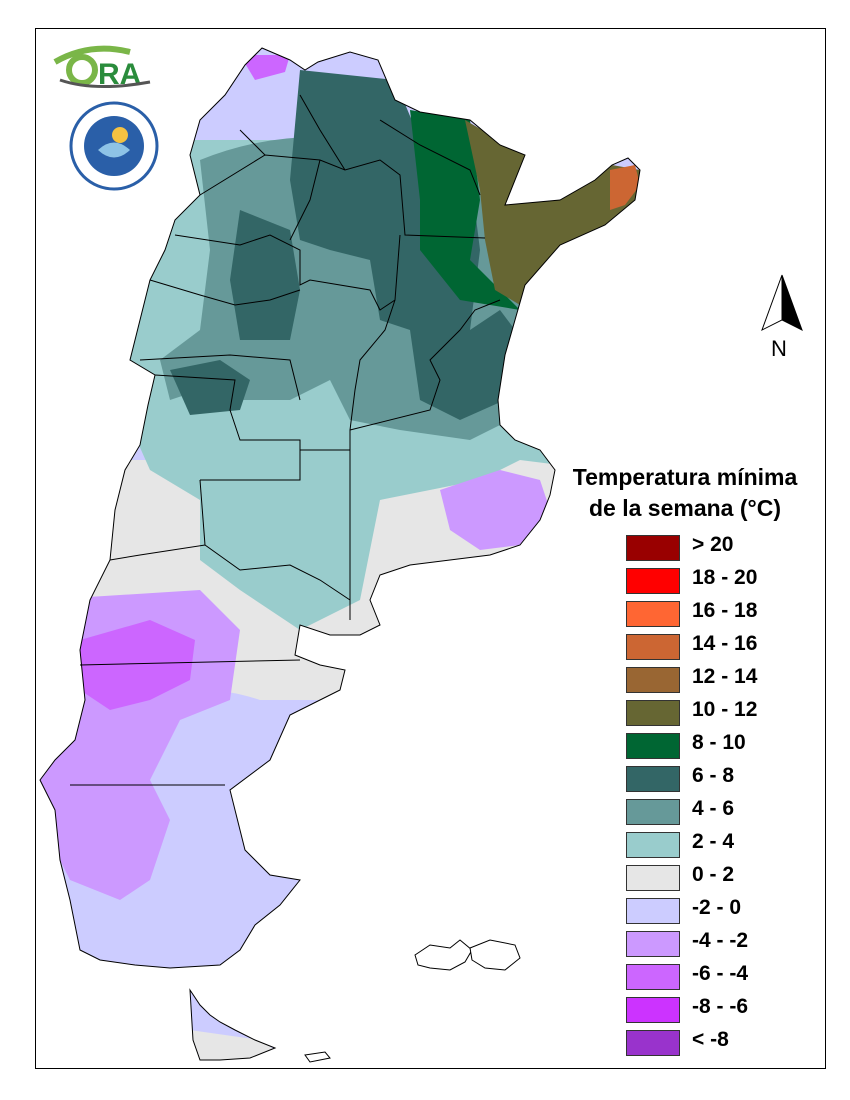 This screenshot has height=1100, width=850. I want to click on north-arrow, so click(782, 303).